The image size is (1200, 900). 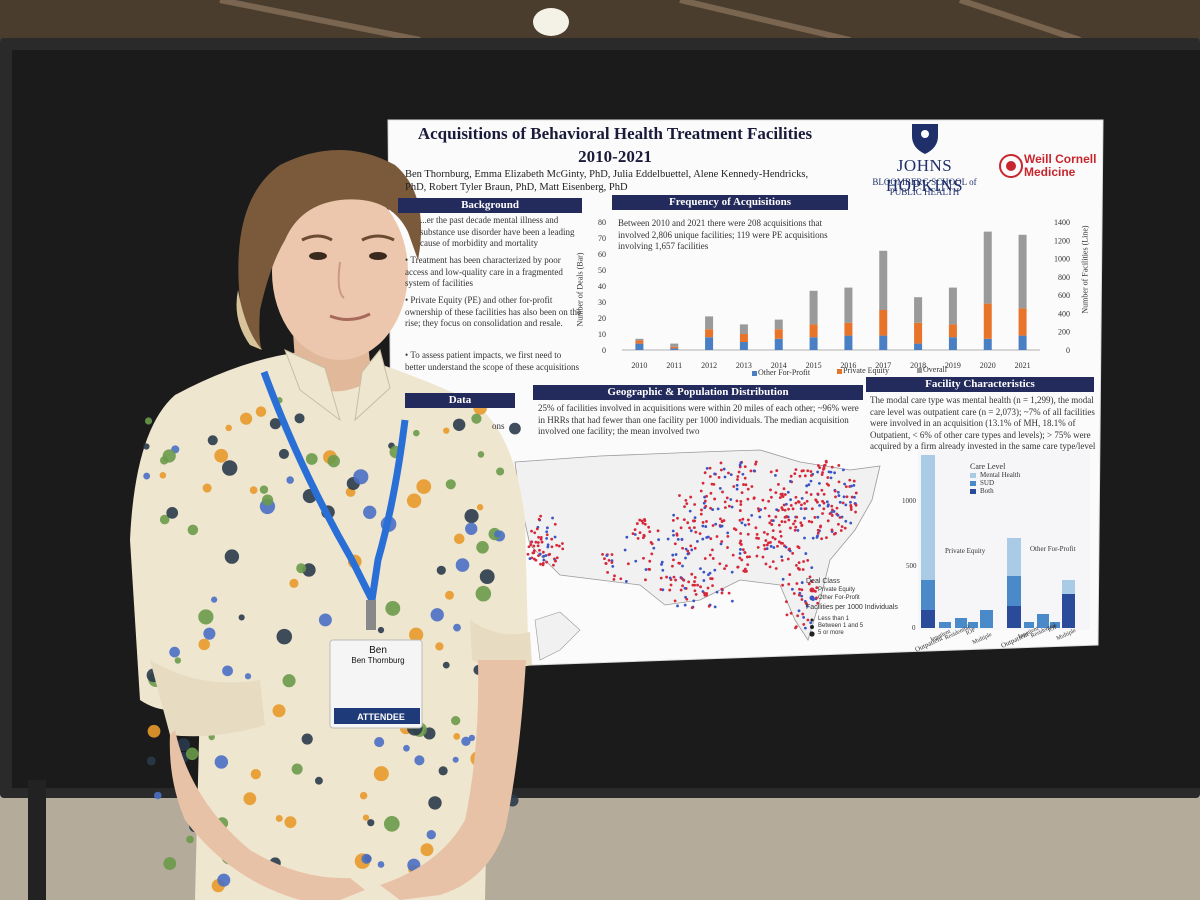 I want to click on freq-bar-pe-2015, so click(x=813, y=331).